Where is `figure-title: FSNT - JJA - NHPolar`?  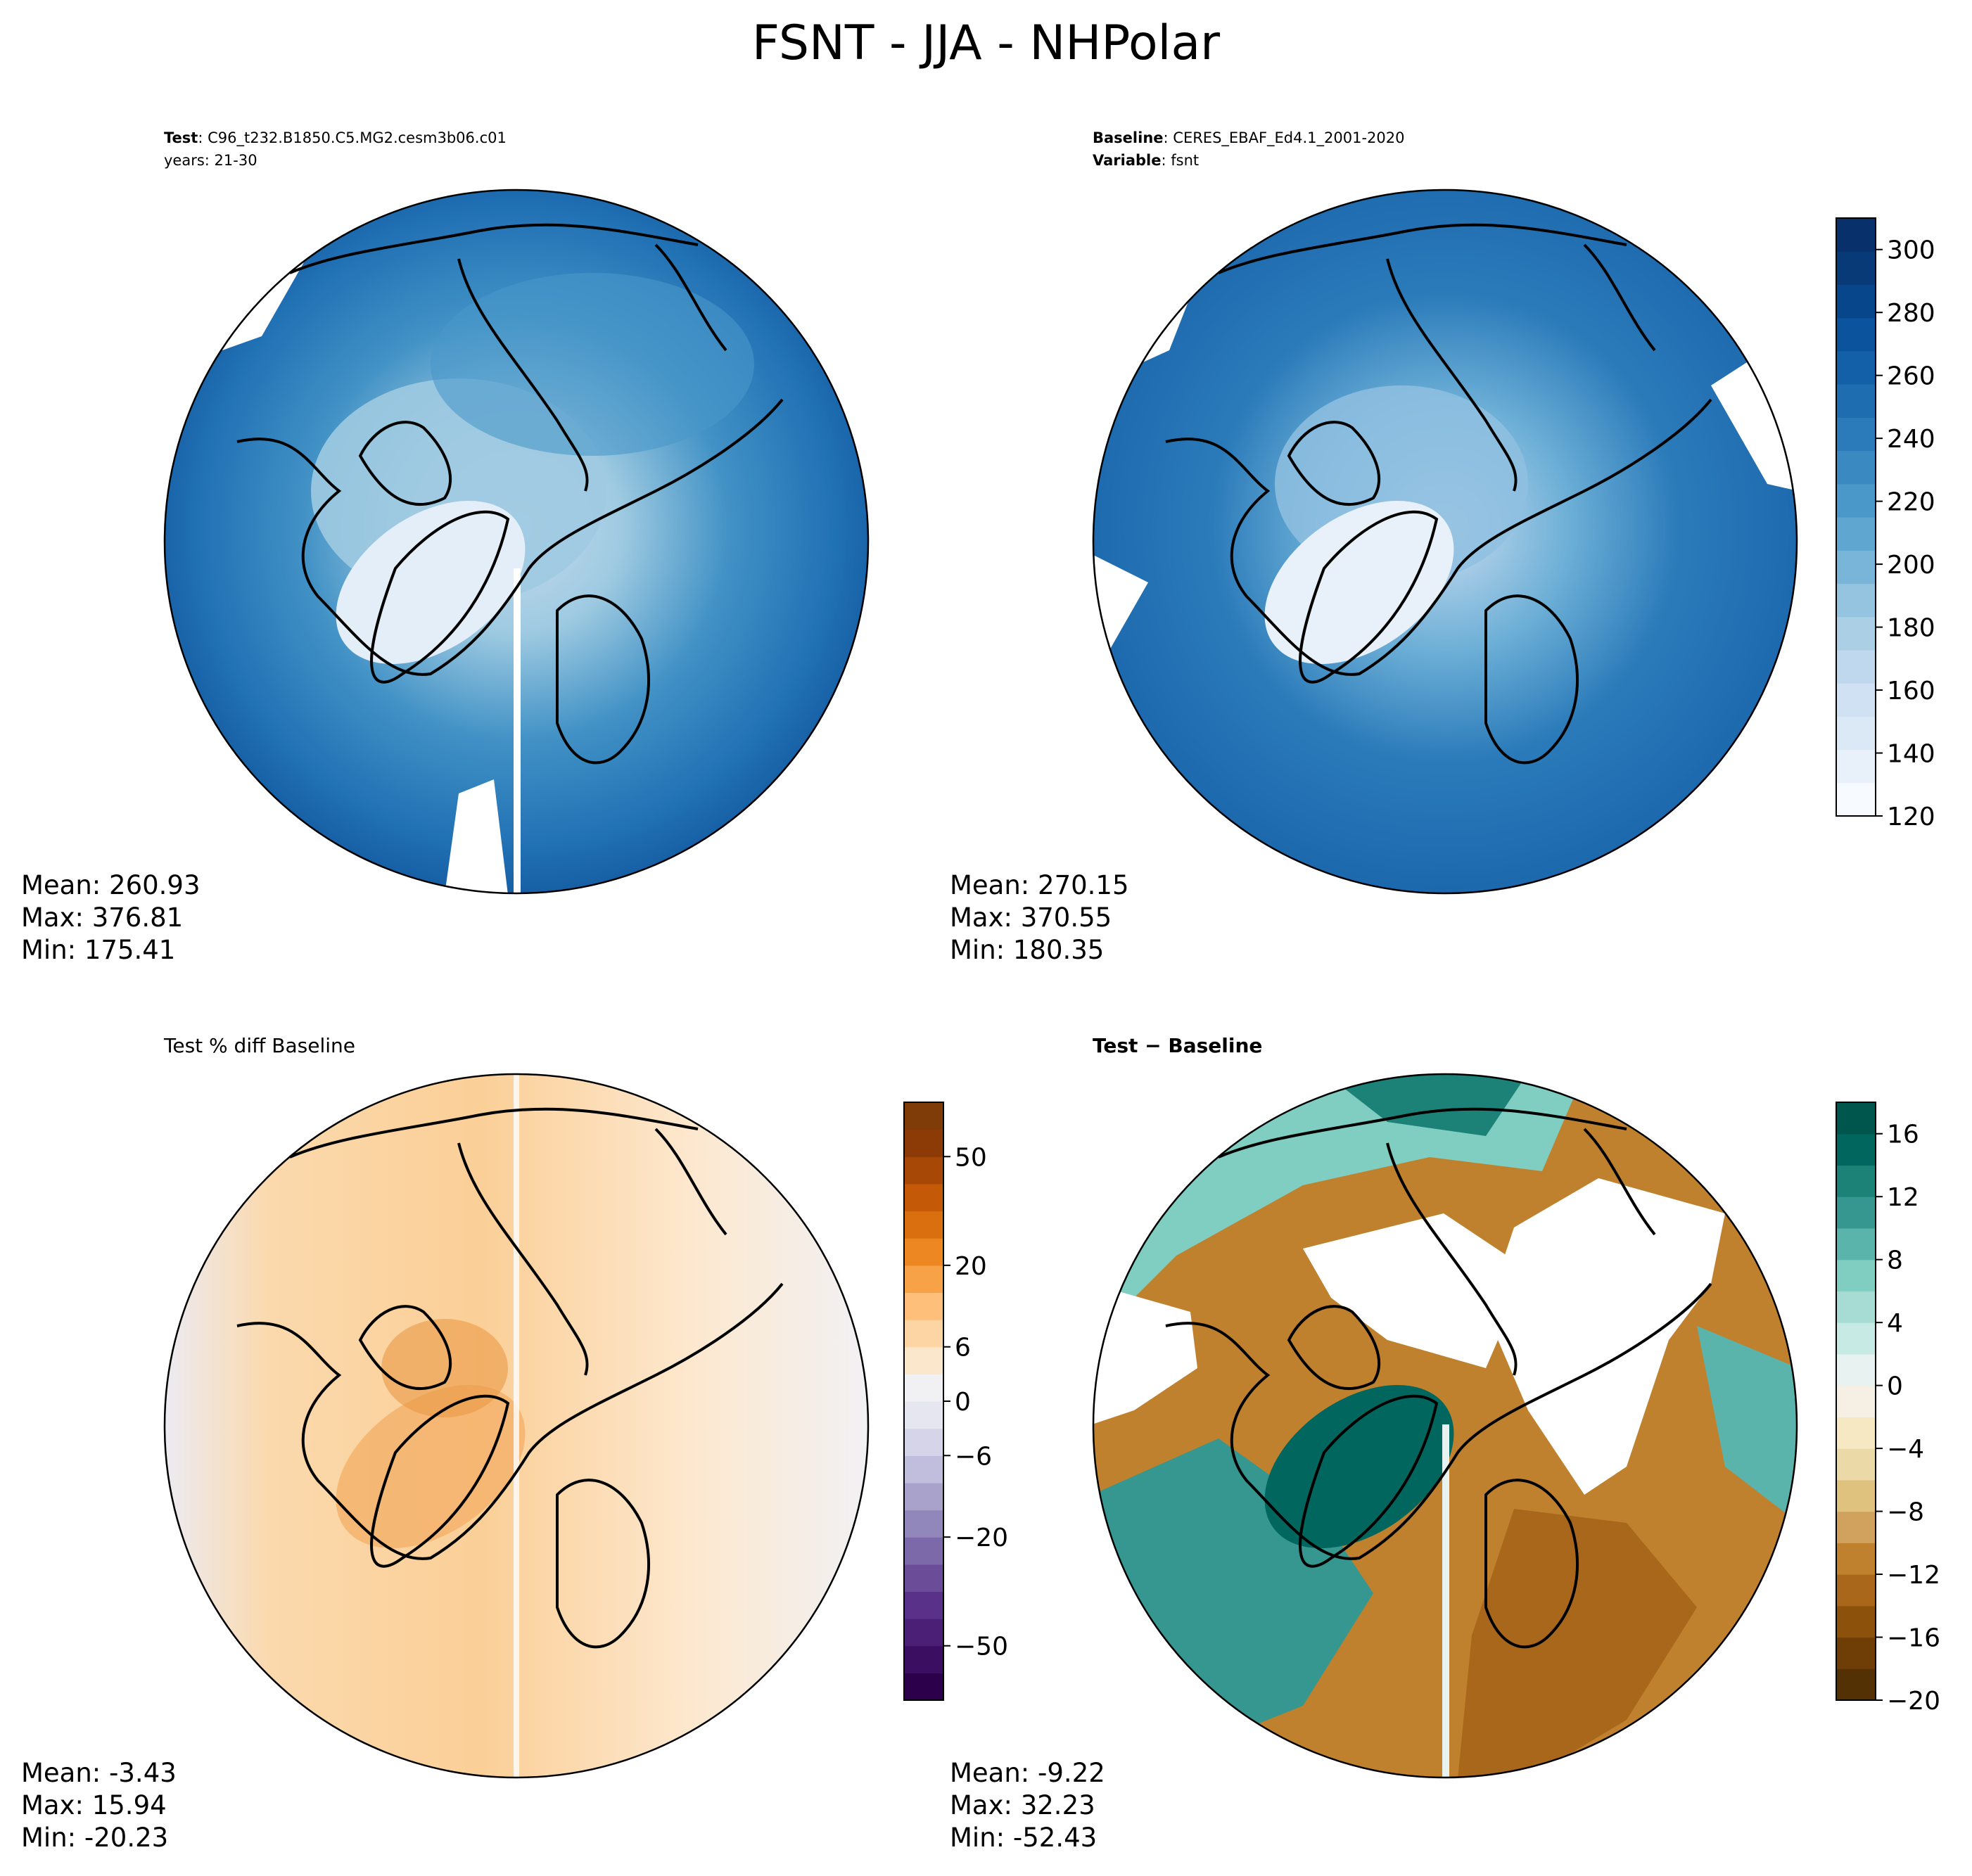 figure-title: FSNT - JJA - NHPolar is located at coordinates (986, 43).